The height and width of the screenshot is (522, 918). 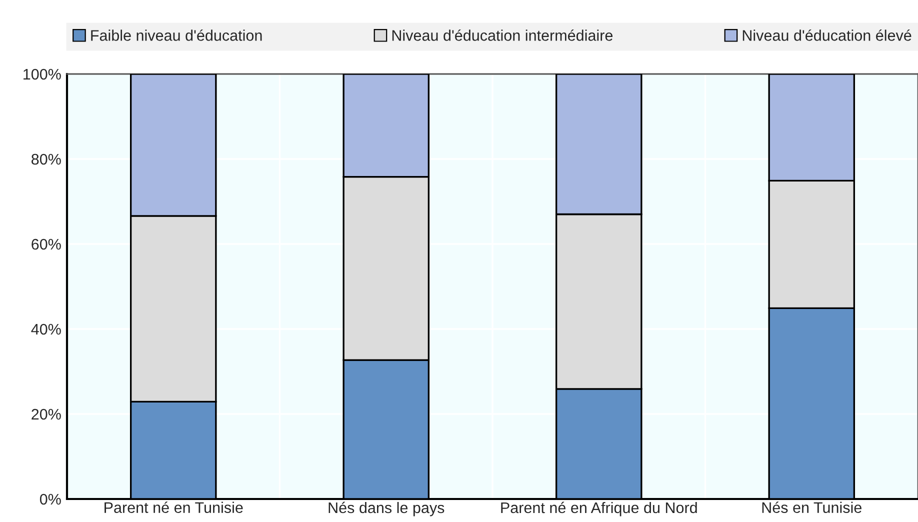 I want to click on x-tick-label: Nés en Tunisie, so click(x=812, y=507).